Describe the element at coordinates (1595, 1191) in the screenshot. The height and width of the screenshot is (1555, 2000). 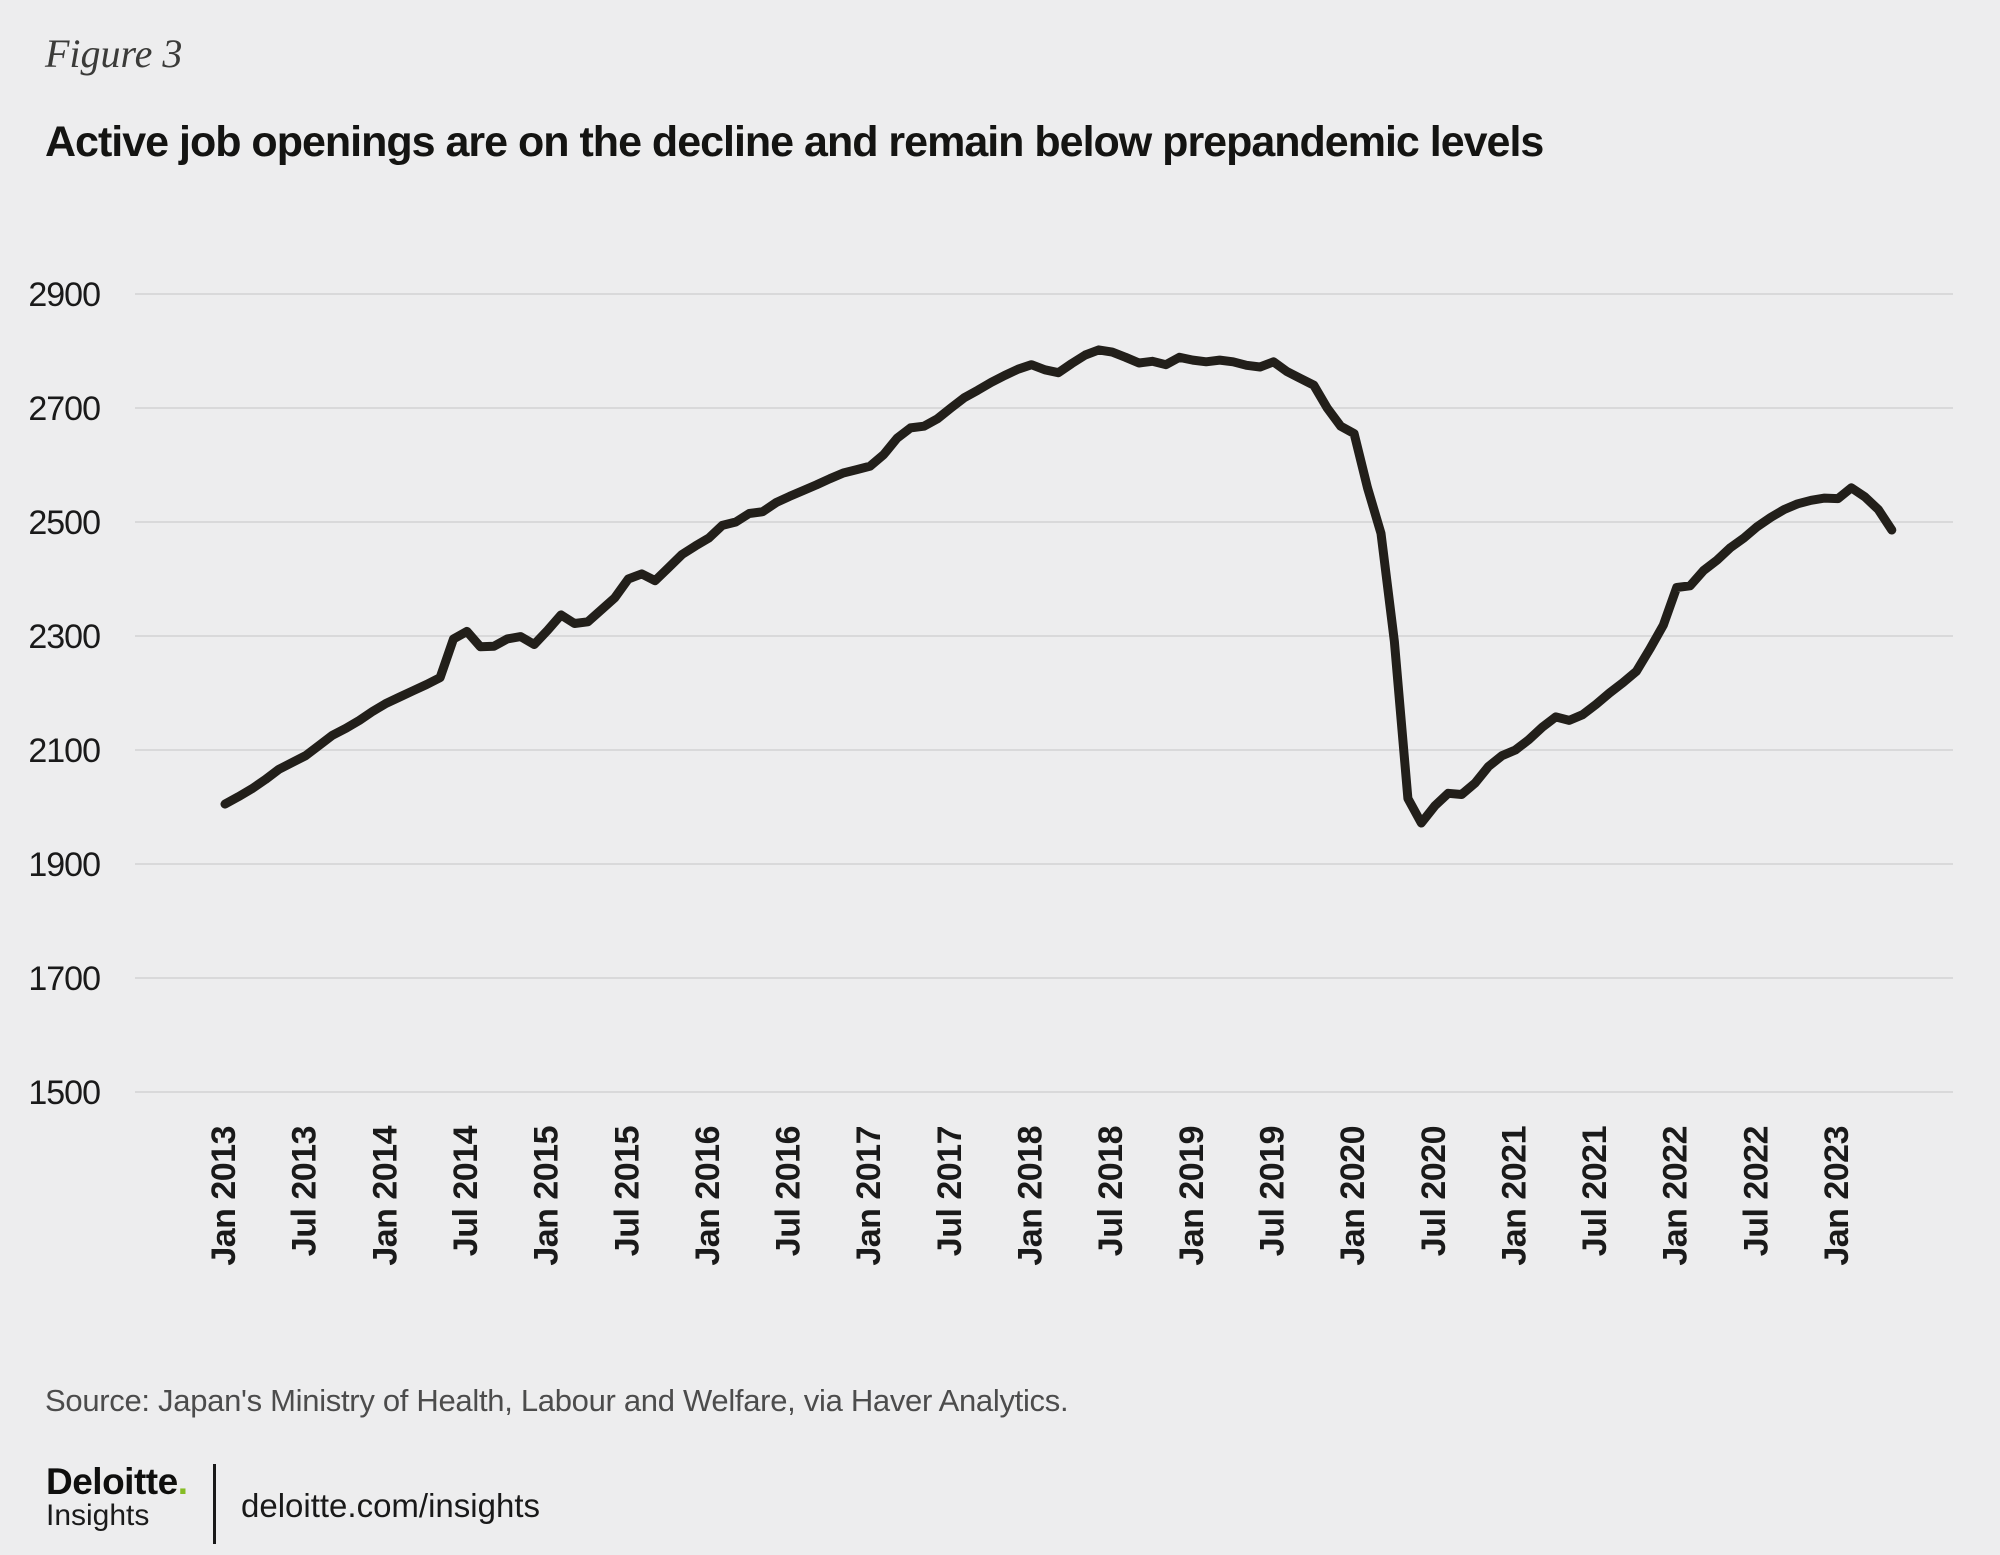
I see `x-axis-label: Jul 2021` at that location.